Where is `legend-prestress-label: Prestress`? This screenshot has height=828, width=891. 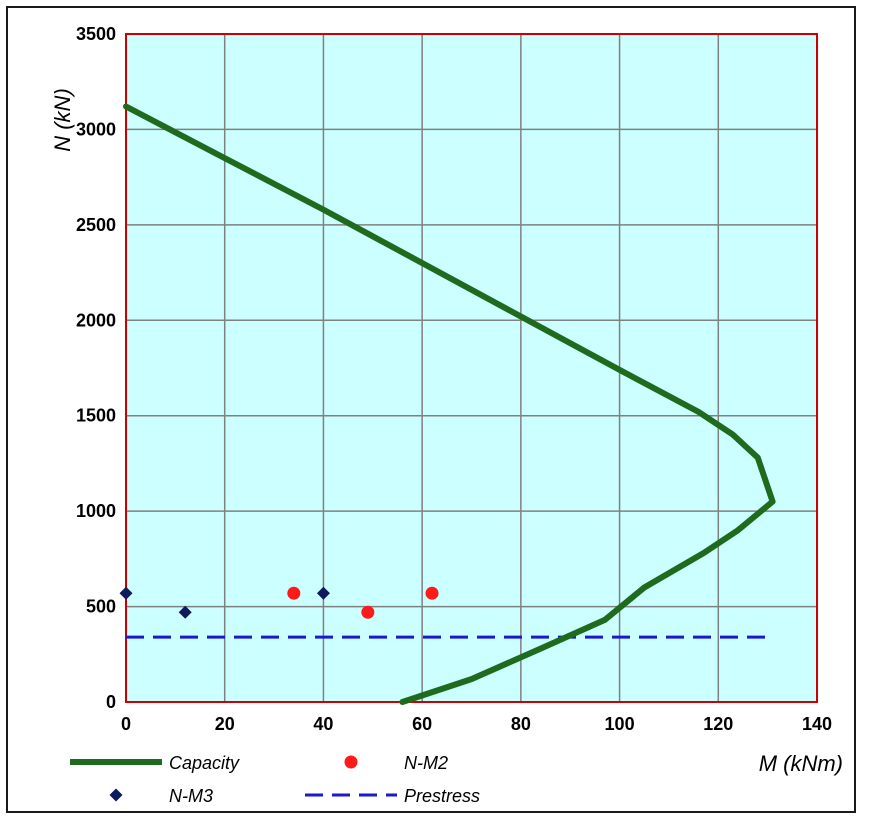
legend-prestress-label: Prestress is located at coordinates (442, 796).